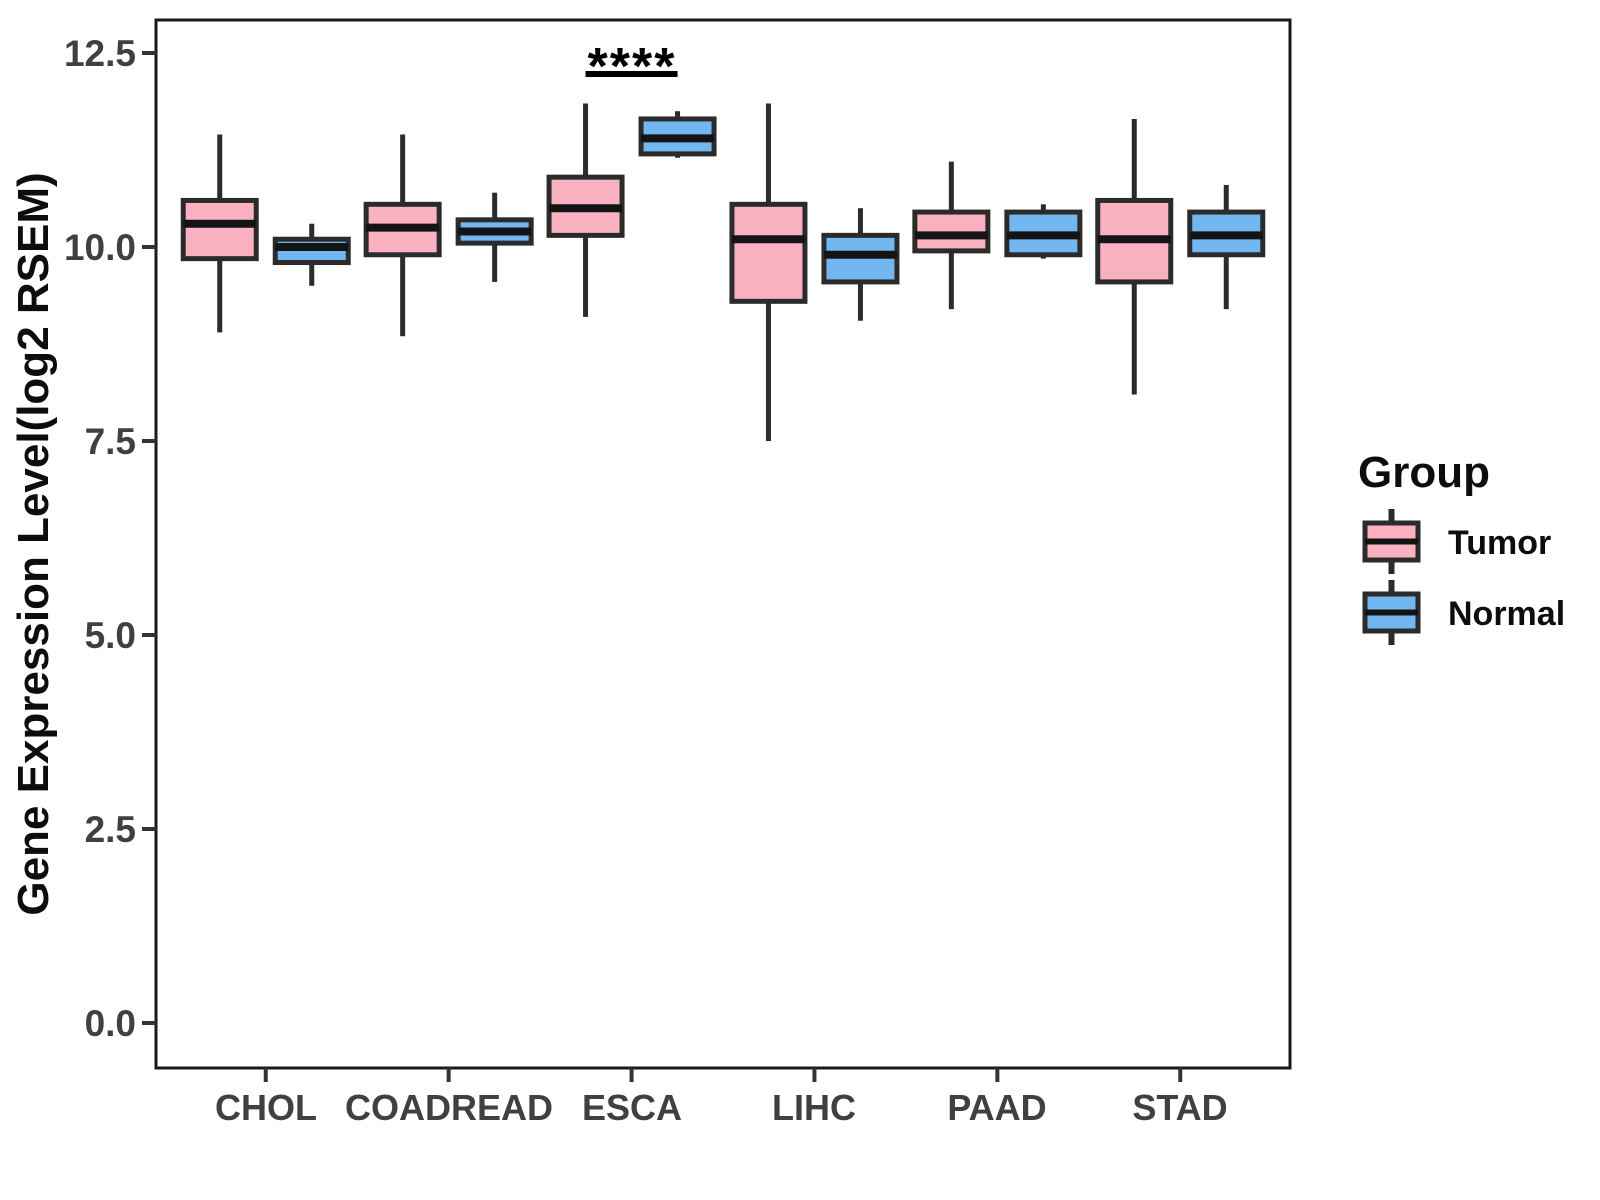 Image resolution: width=1600 pixels, height=1200 pixels. I want to click on y-tick-label-1: 2.5, so click(110, 829).